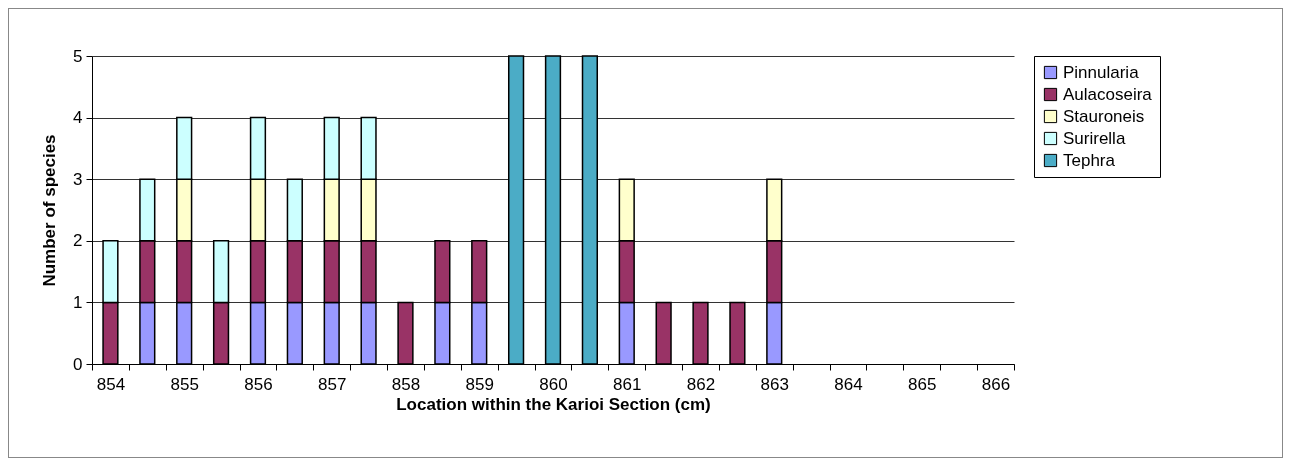  What do you see at coordinates (258, 384) in the screenshot?
I see `x-tick-label: 856` at bounding box center [258, 384].